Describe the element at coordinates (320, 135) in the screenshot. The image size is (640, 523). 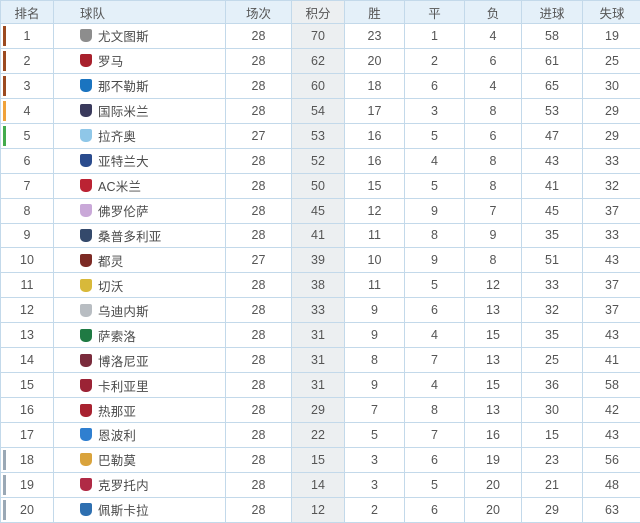
I see `table-row: 5拉齐奥27531656472918` at that location.